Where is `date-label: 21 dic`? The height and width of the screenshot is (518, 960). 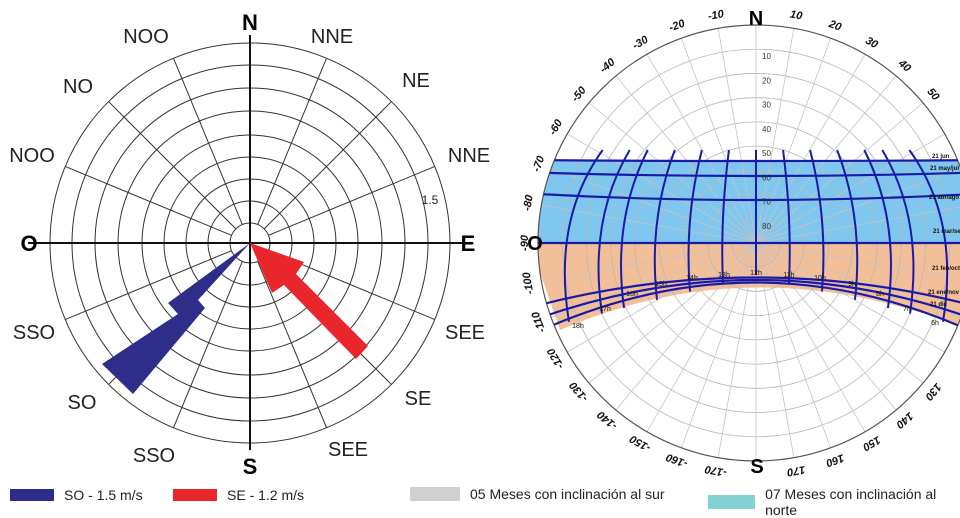 date-label: 21 dic is located at coordinates (939, 305).